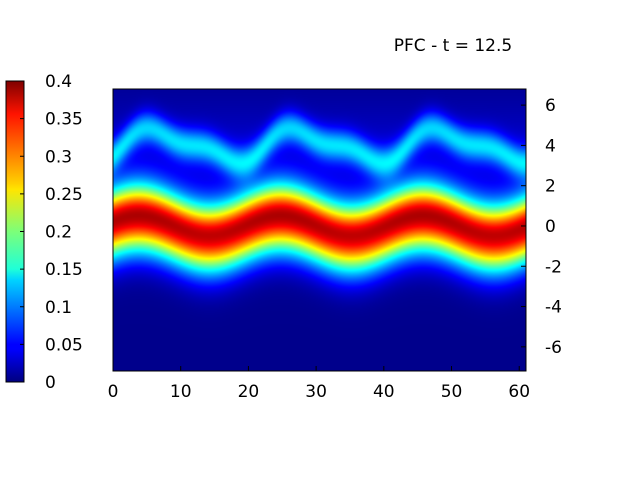 The width and height of the screenshot is (640, 480). Describe the element at coordinates (64, 345) in the screenshot. I see `colorbar-tick-label: 0.05` at that location.